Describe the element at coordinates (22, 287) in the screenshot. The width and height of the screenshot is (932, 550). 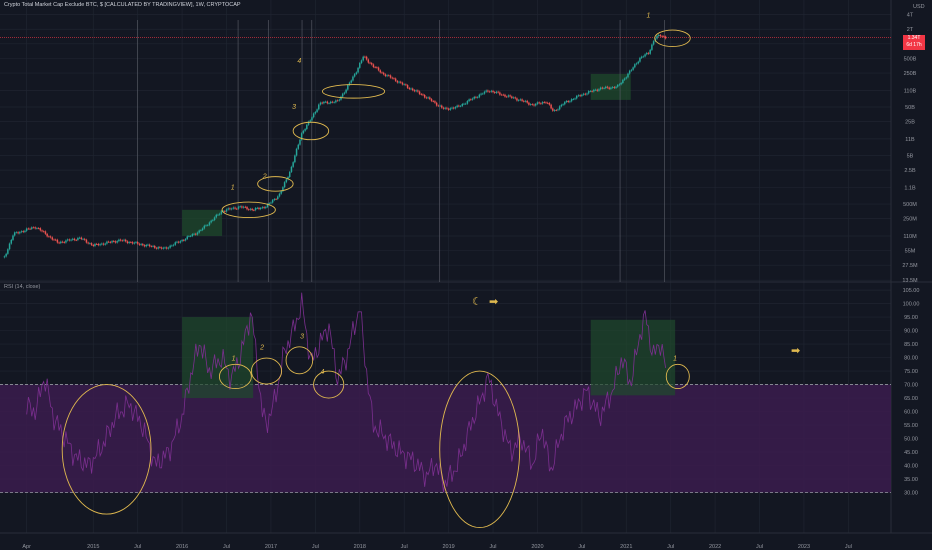
I see `rsi-panel-title: RSI (14, close)` at that location.